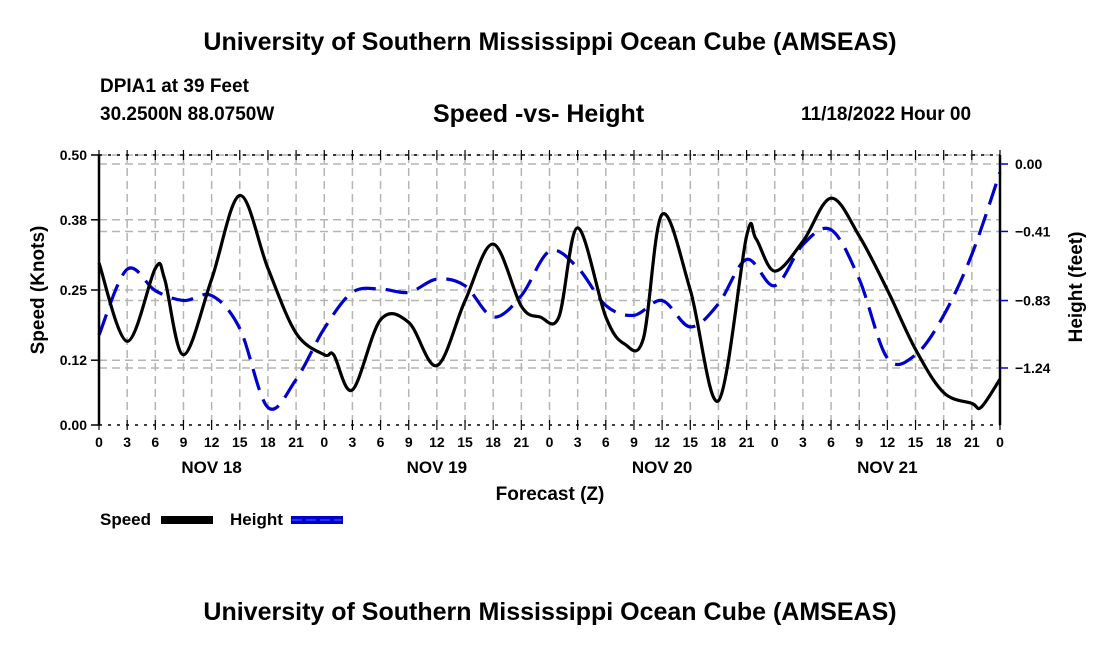  Describe the element at coordinates (437, 467) in the screenshot. I see `x-day-label: NOV 19` at that location.